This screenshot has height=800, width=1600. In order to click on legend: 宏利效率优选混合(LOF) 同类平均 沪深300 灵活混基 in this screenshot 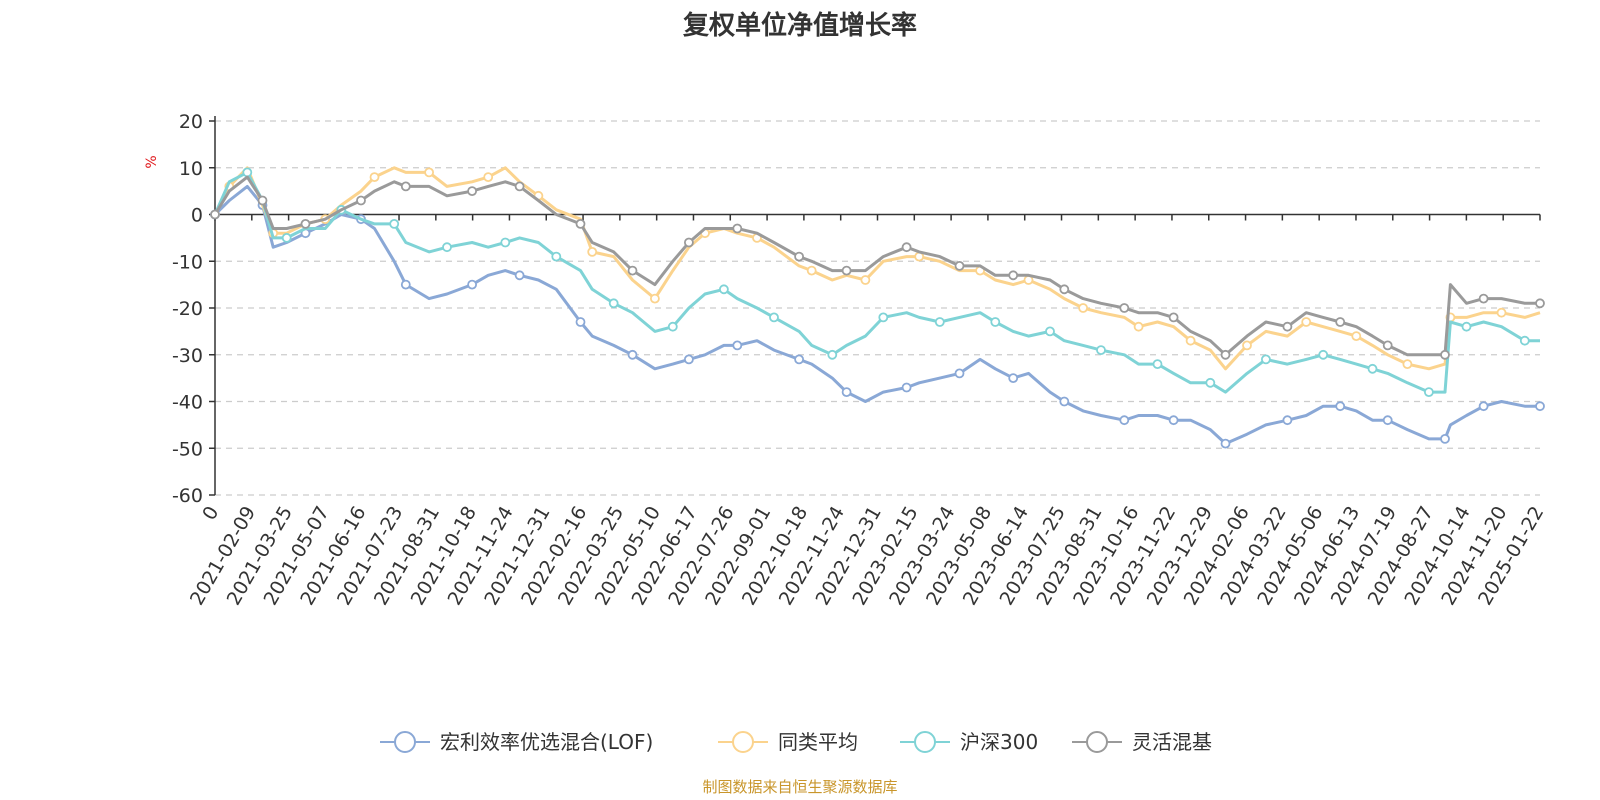, I will do `click(796, 742)`.